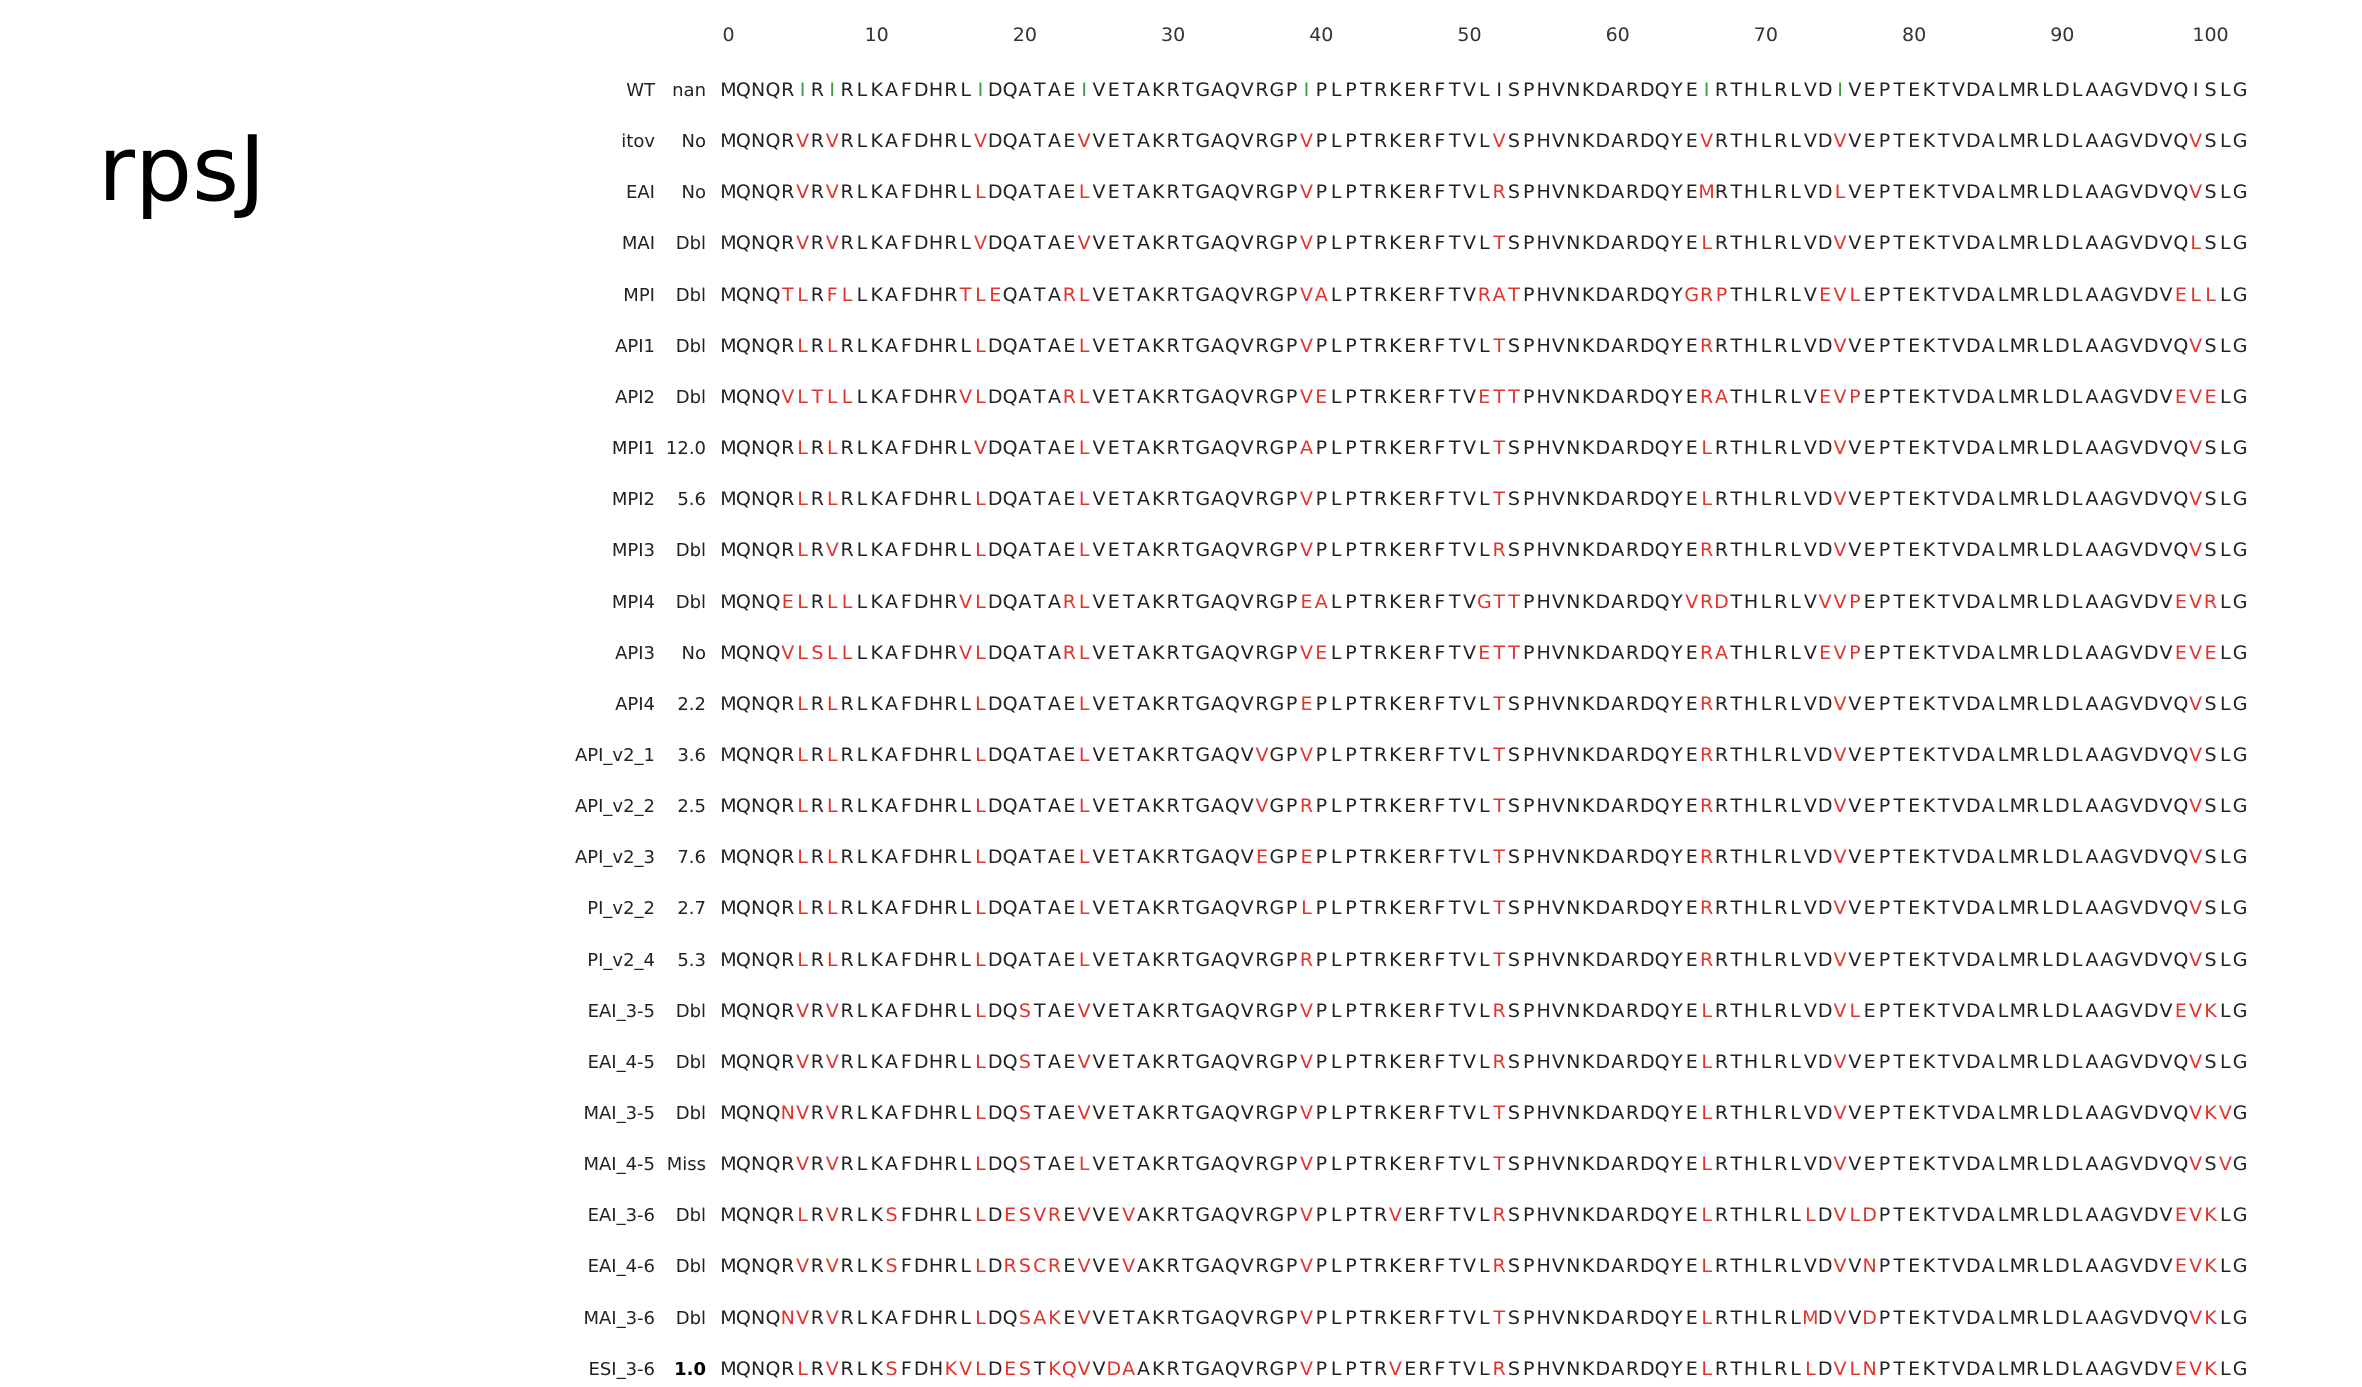 The height and width of the screenshot is (1387, 2362). Describe the element at coordinates (621, 1062) in the screenshot. I see `sequence-name: EAI_4-5` at that location.